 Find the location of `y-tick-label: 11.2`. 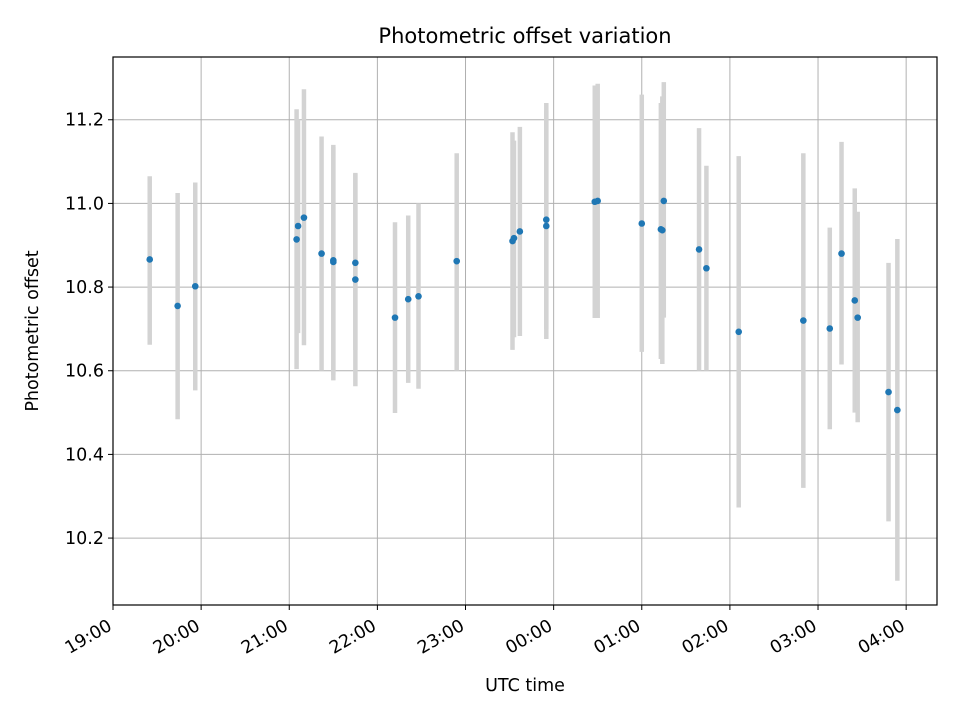

y-tick-label: 11.2 is located at coordinates (84, 121).